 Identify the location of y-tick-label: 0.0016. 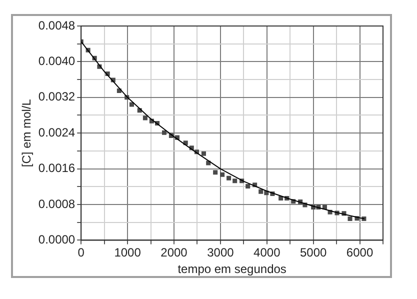
(57, 168).